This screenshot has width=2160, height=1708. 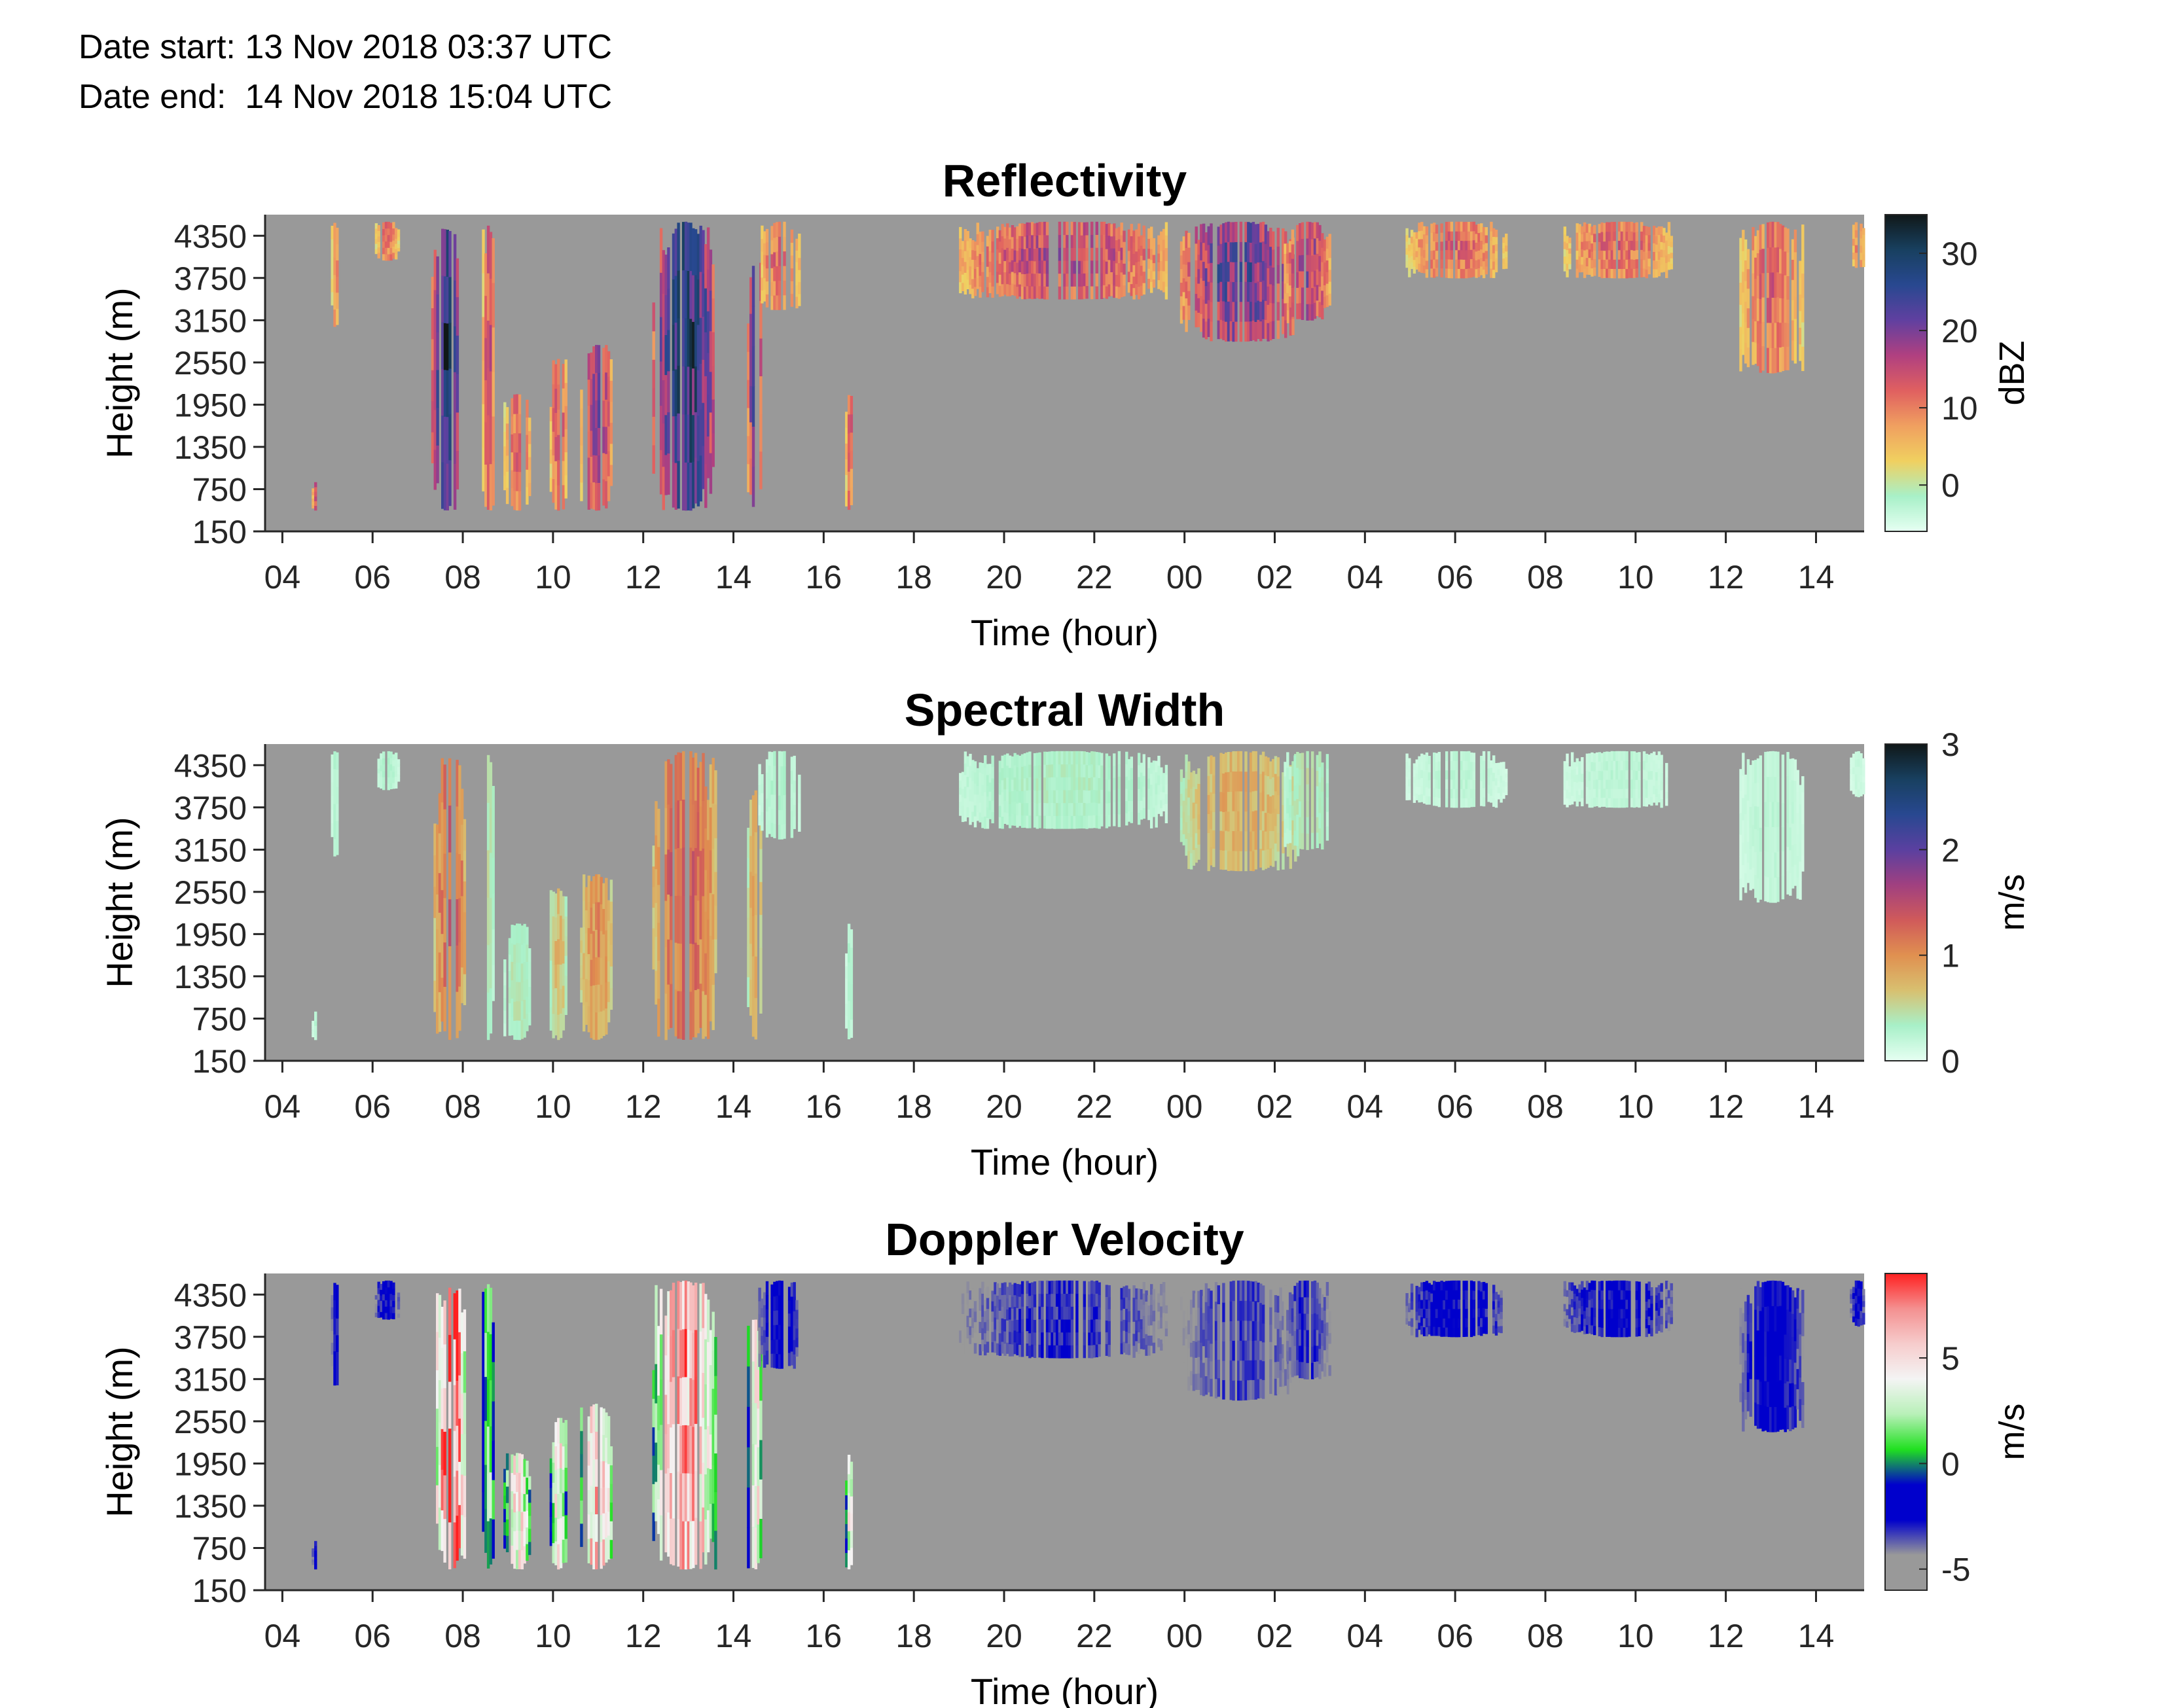 What do you see at coordinates (219, 490) in the screenshot?
I see `y-tick-label: 750` at bounding box center [219, 490].